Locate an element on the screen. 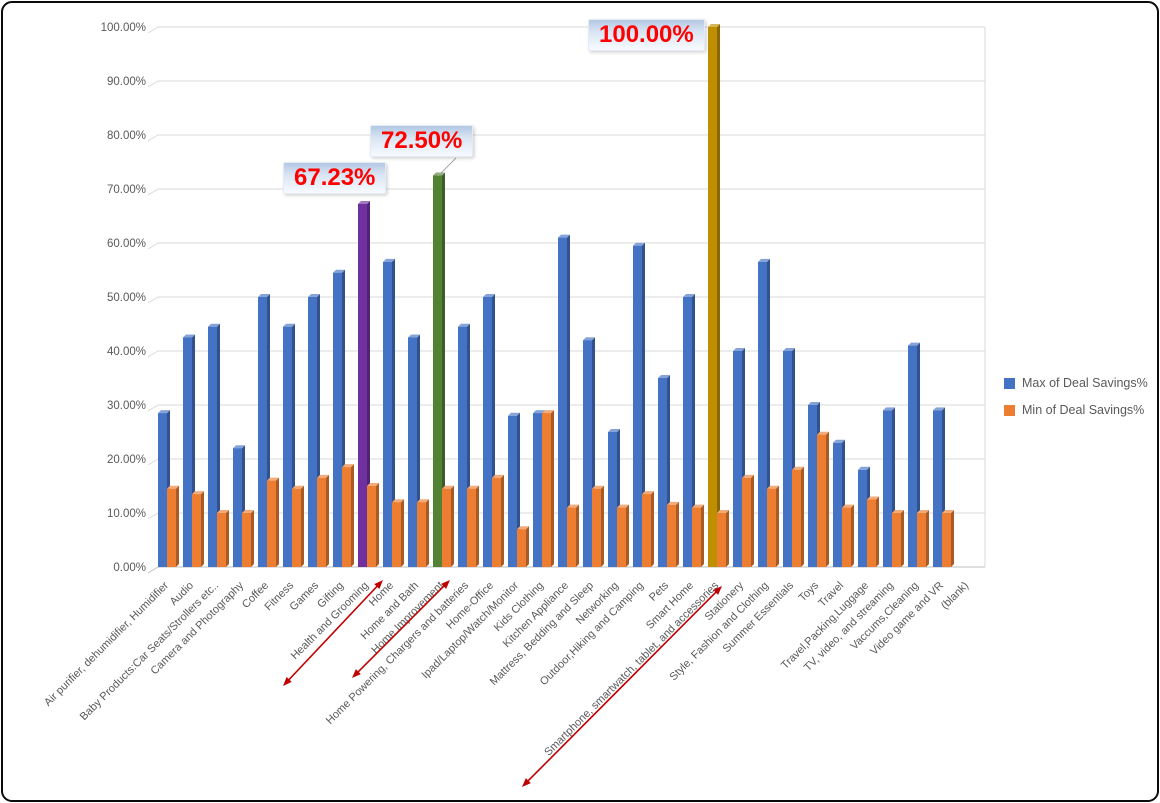 This screenshot has height=803, width=1160. highlight-bar-top is located at coordinates (714, 25).